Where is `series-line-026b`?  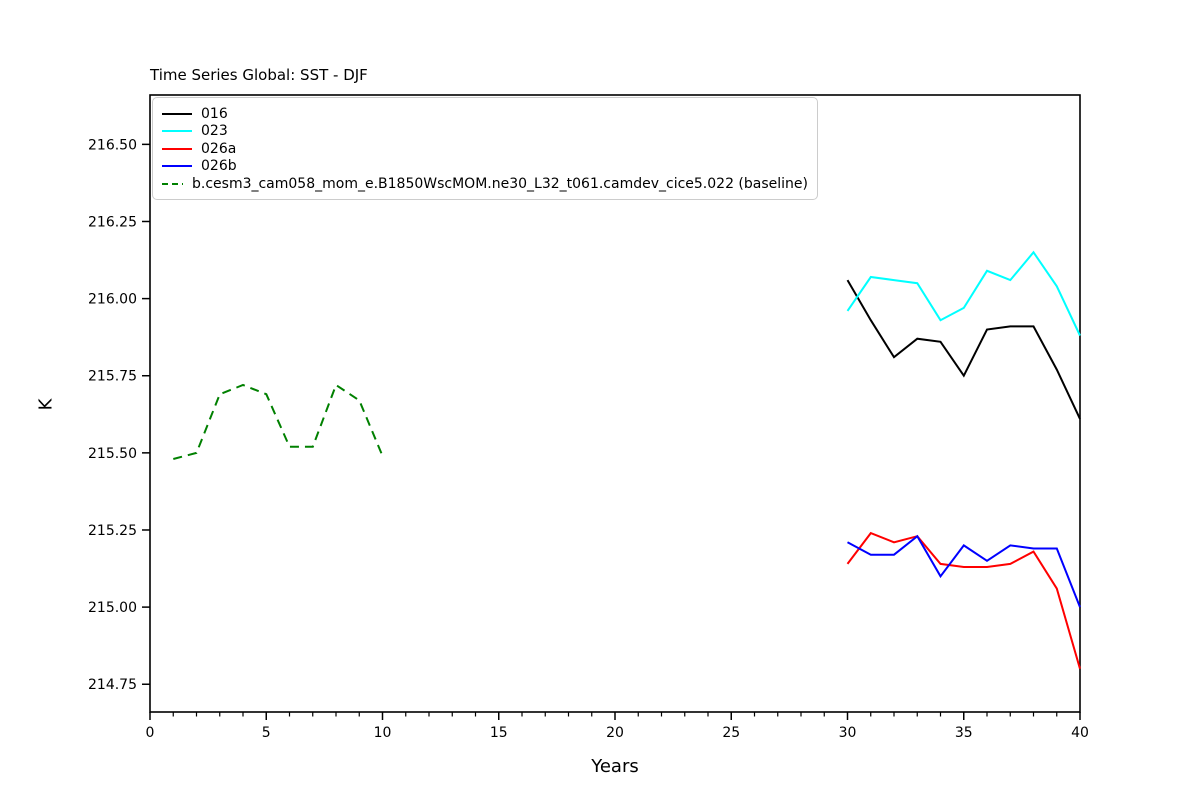
series-line-026b is located at coordinates (964, 571).